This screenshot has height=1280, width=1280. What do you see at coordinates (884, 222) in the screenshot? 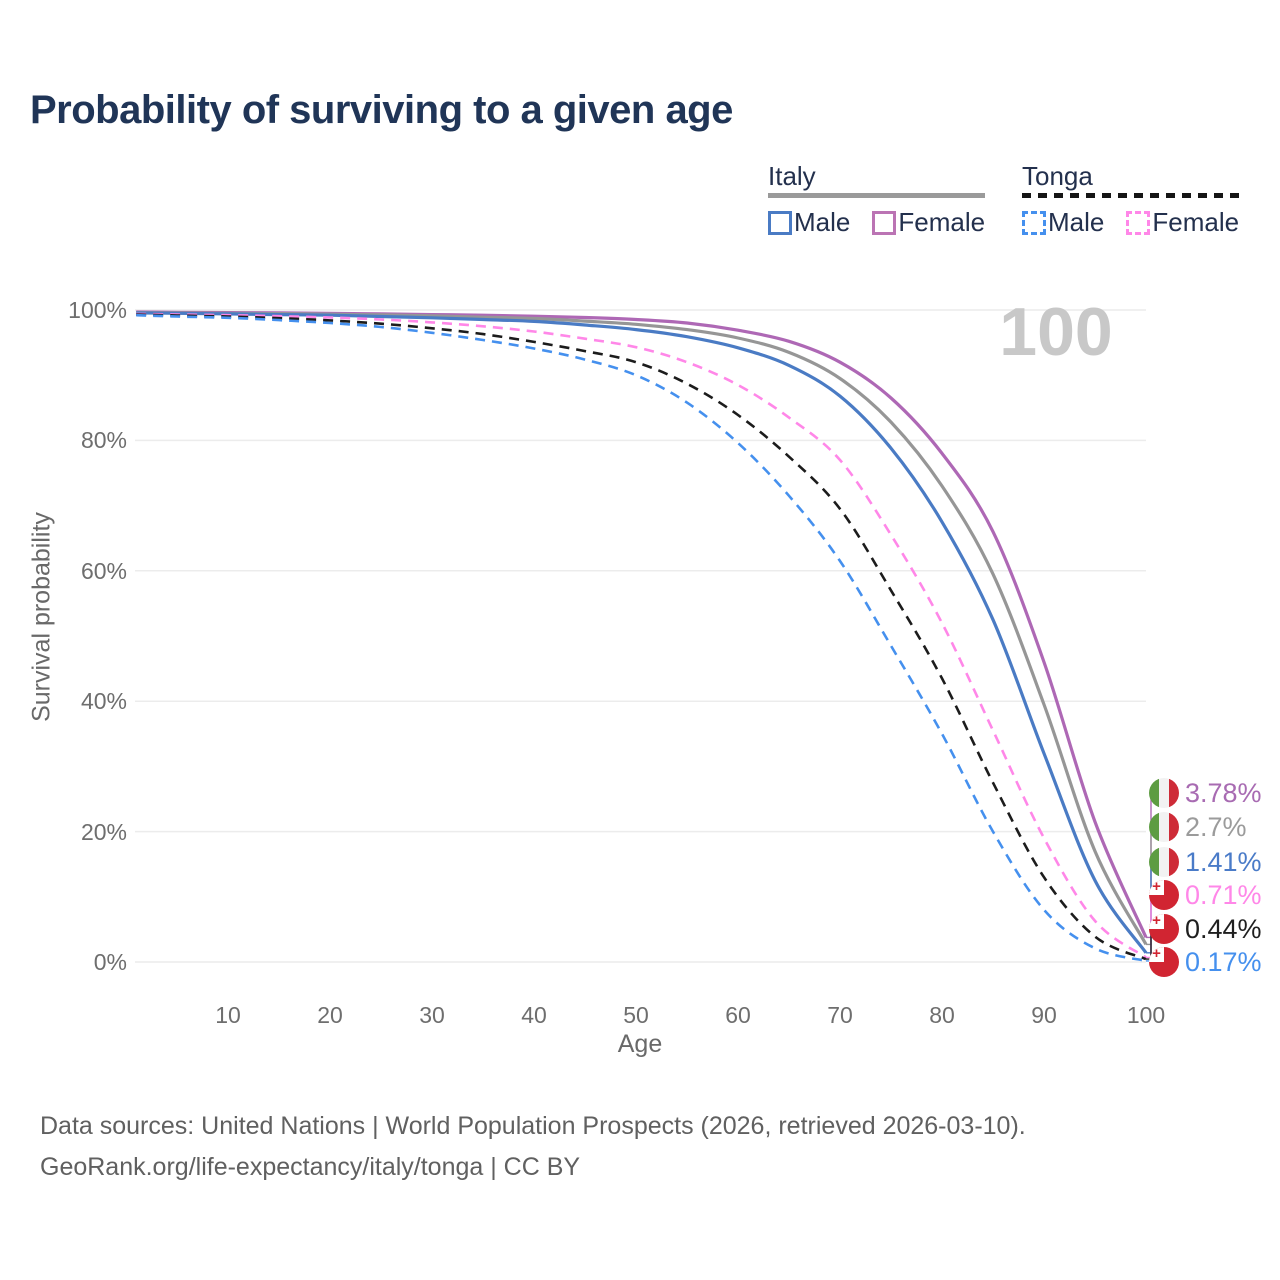
I see `italy-female-swatch-icon` at bounding box center [884, 222].